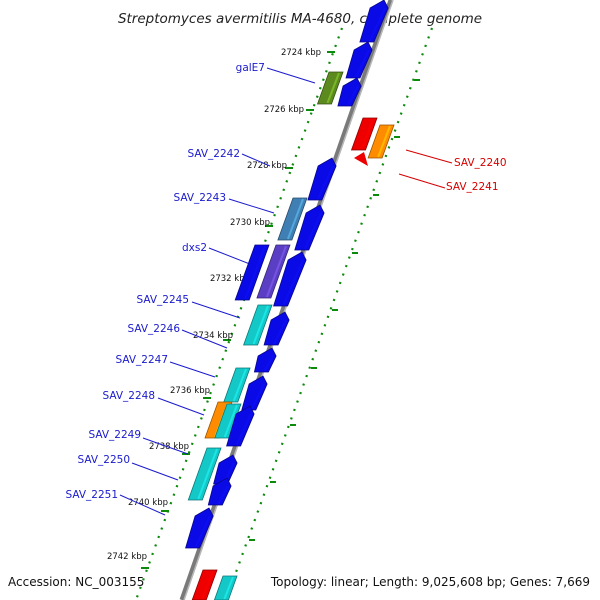 This screenshot has width=600, height=600. Describe the element at coordinates (268, 363) in the screenshot. I see `gene-sav2246-highlight` at that location.